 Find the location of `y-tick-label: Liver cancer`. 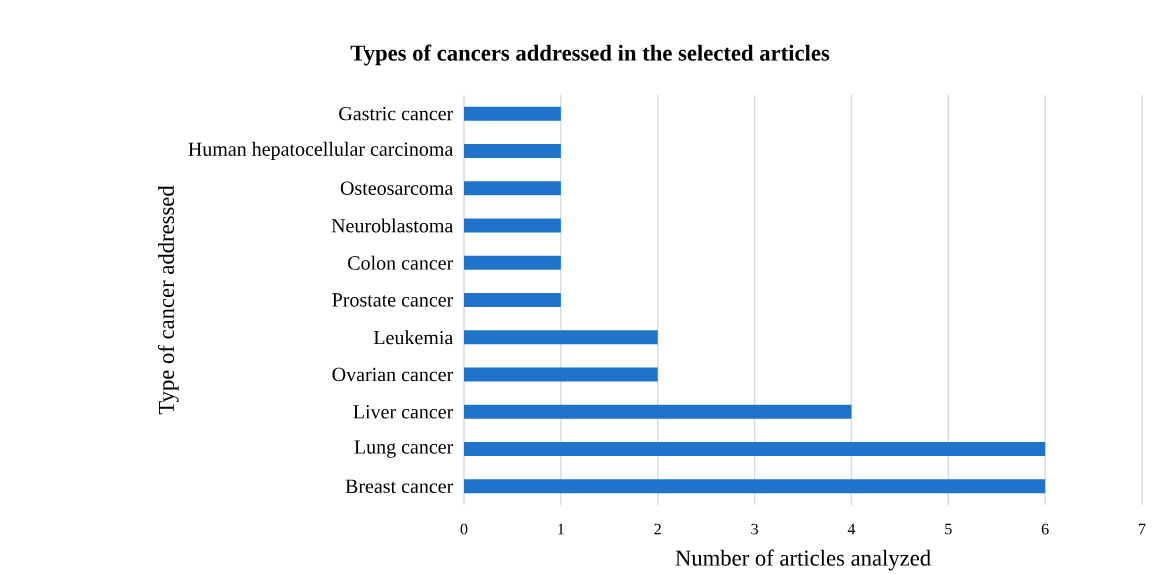

y-tick-label: Liver cancer is located at coordinates (403, 412).